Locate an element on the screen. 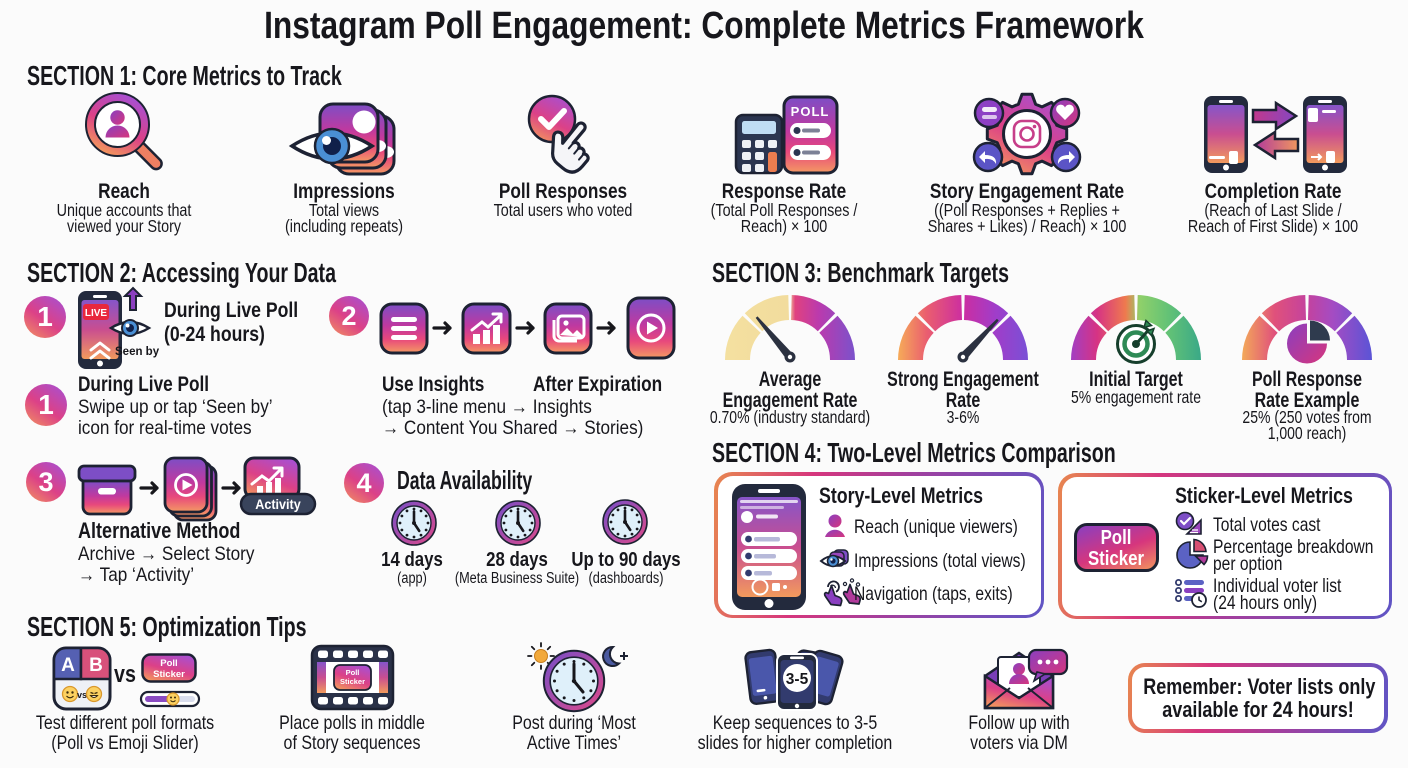 This screenshot has height=768, width=1408. svg-text: vs is located at coordinates (82, 695).